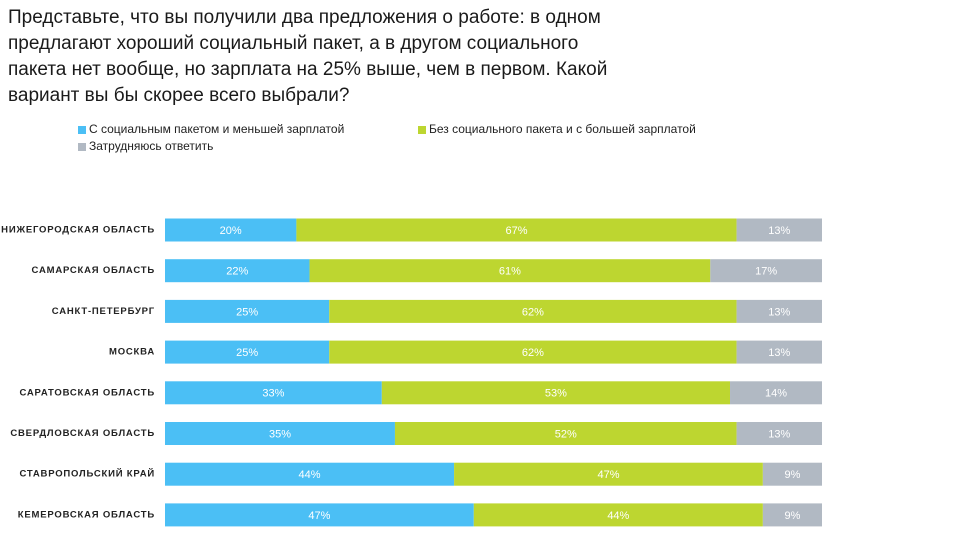  I want to click on category-label: САНКТ-ПЕТЕРБУРГ, so click(103, 311).